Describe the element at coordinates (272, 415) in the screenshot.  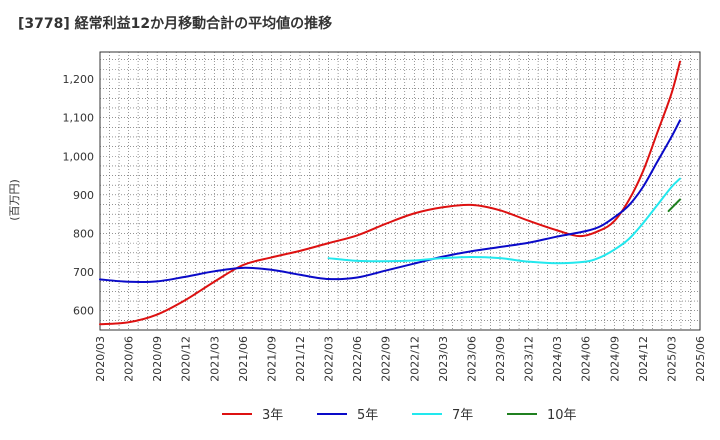
I see `legend-label-1: 3年` at that location.